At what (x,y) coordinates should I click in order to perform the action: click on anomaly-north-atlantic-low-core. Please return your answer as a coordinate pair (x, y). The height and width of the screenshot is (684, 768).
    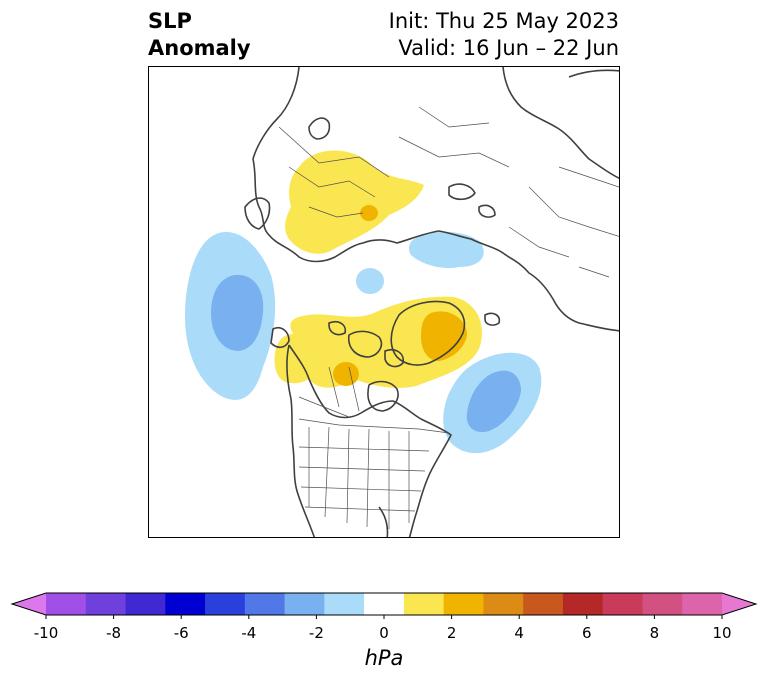
    Looking at the image, I should click on (493, 401).